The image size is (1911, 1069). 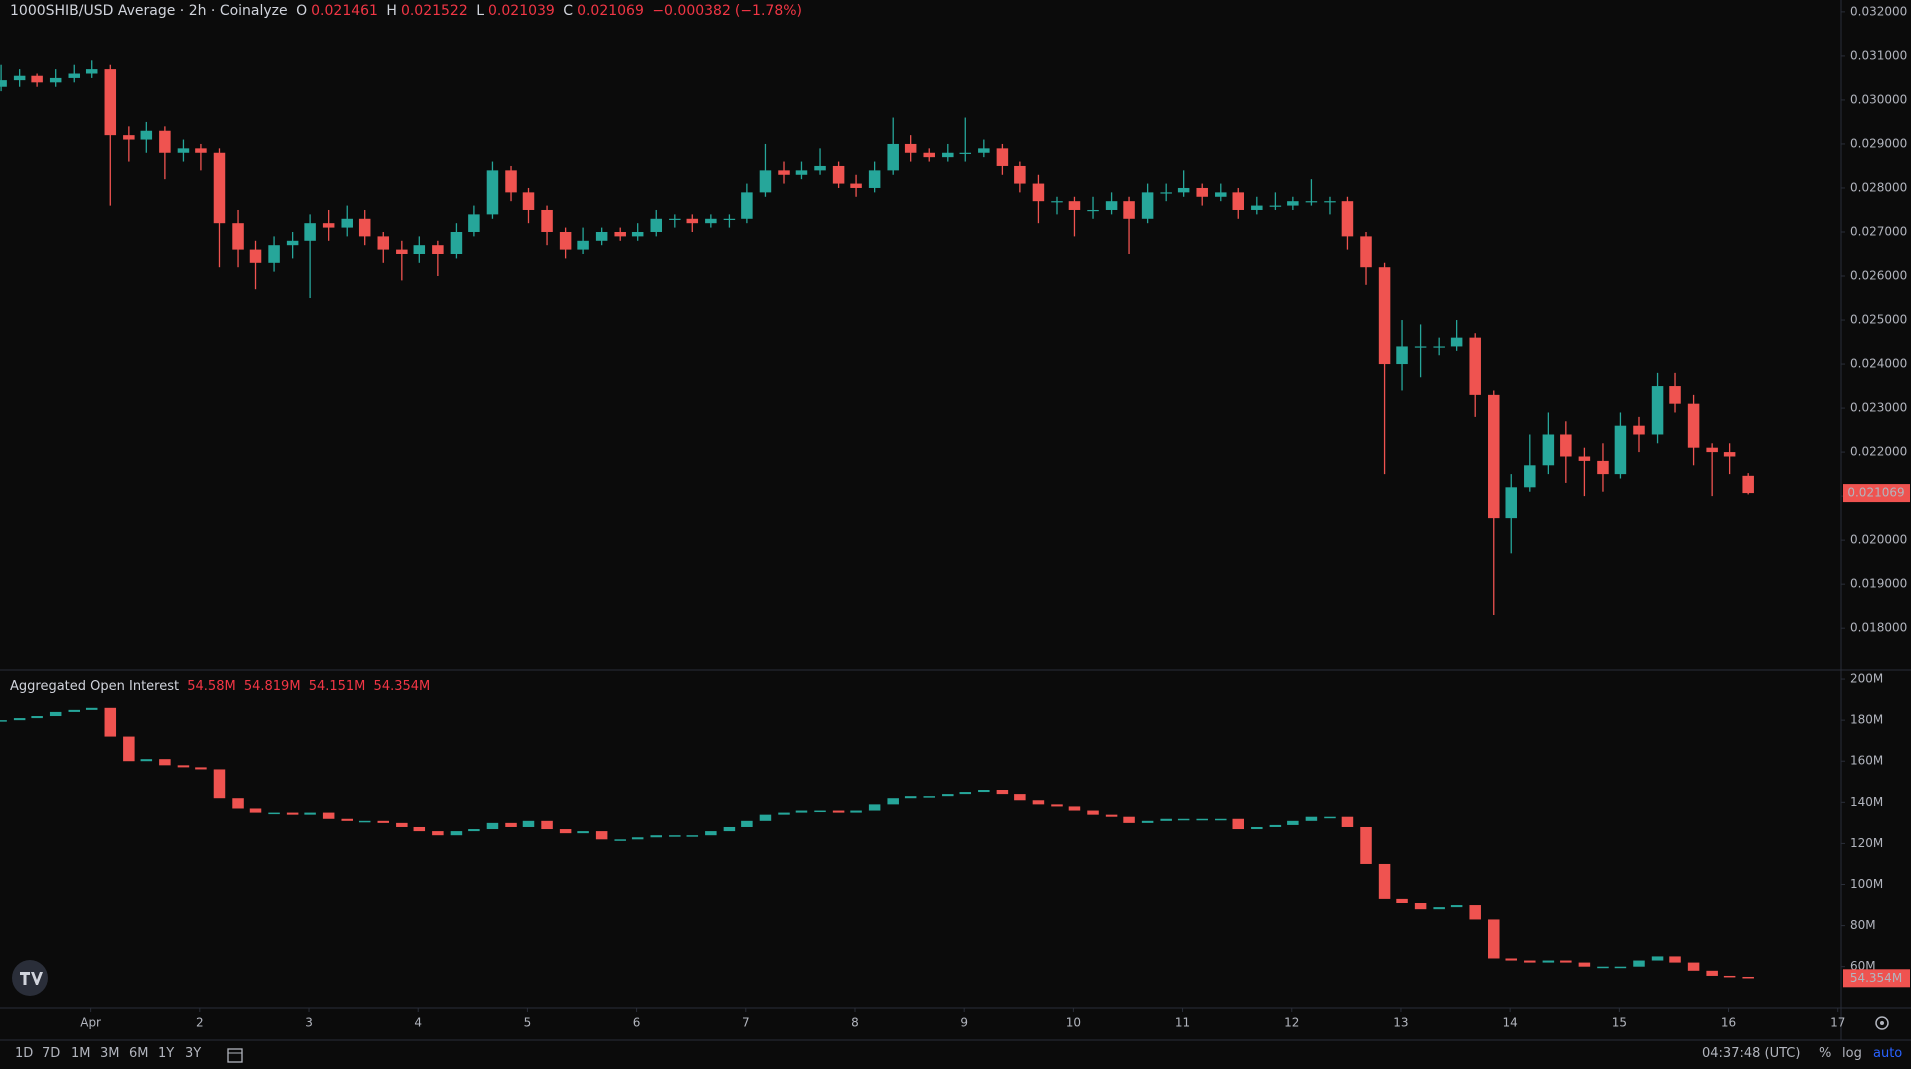 What do you see at coordinates (309, 1023) in the screenshot?
I see `x-tick-label: 3` at bounding box center [309, 1023].